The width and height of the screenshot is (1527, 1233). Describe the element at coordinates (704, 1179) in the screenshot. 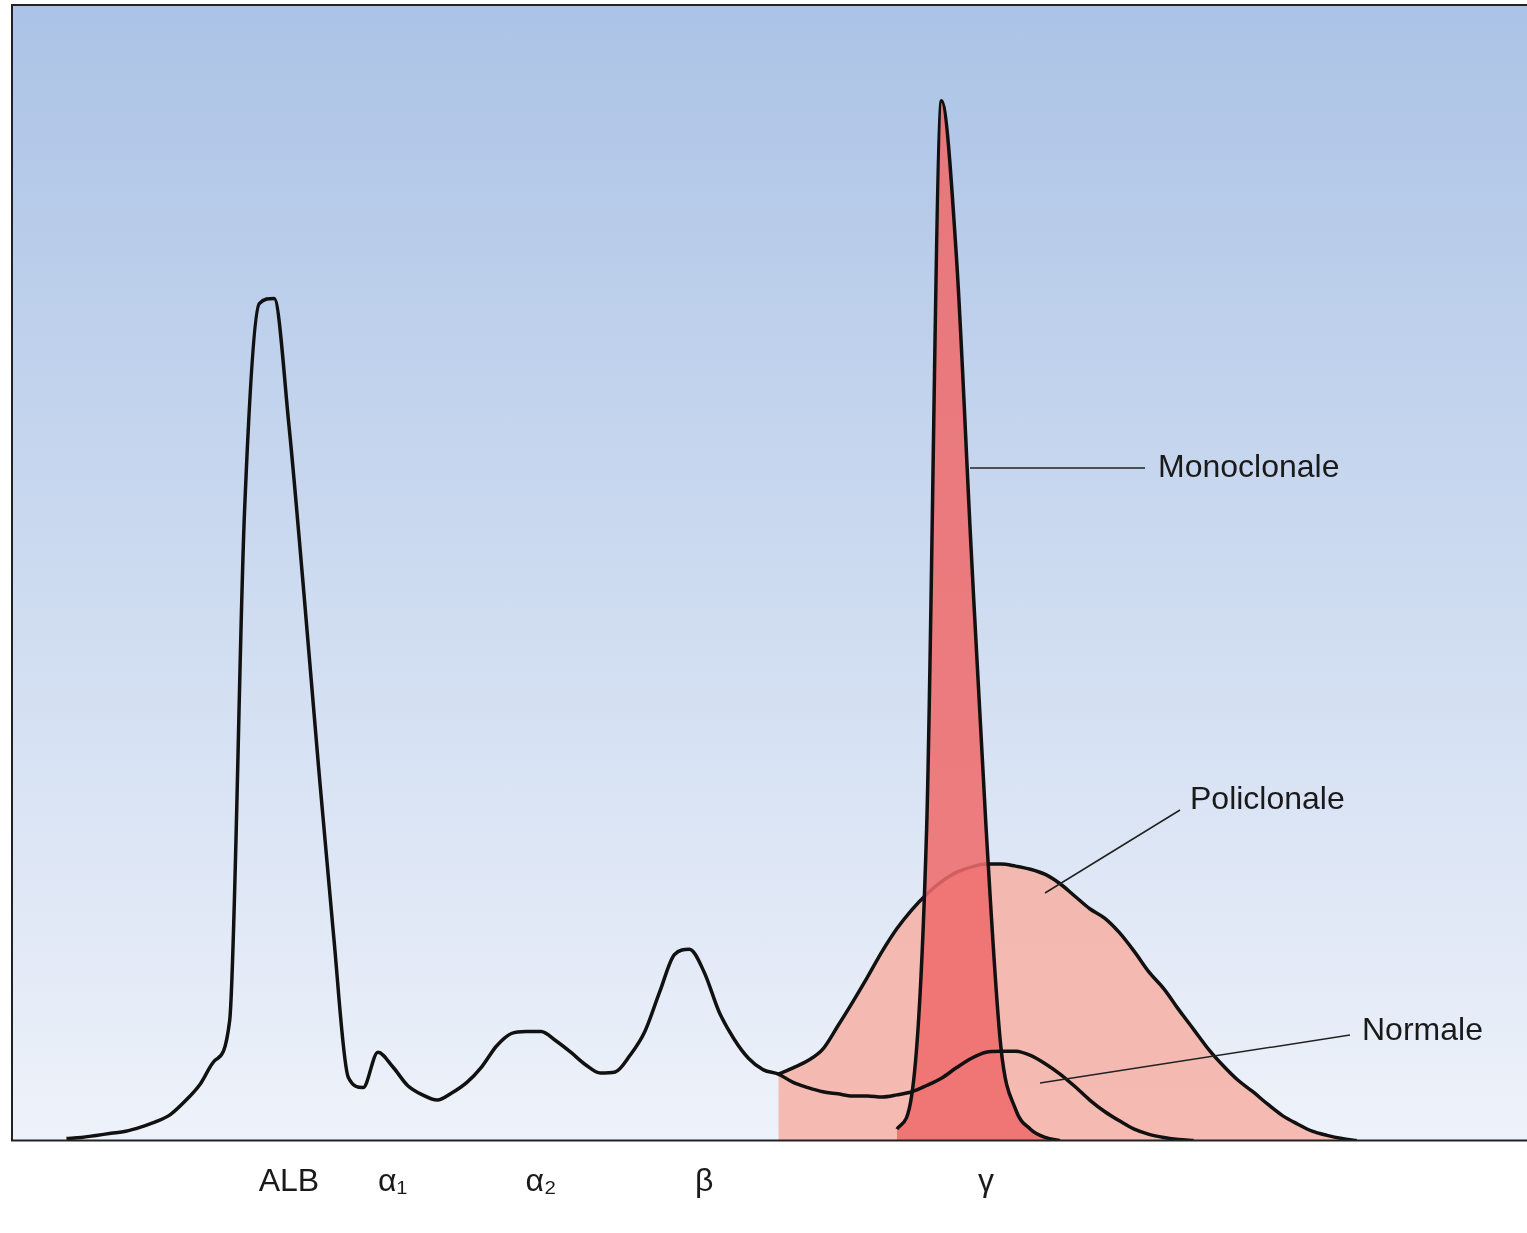

I see `x-tick-label: β` at that location.